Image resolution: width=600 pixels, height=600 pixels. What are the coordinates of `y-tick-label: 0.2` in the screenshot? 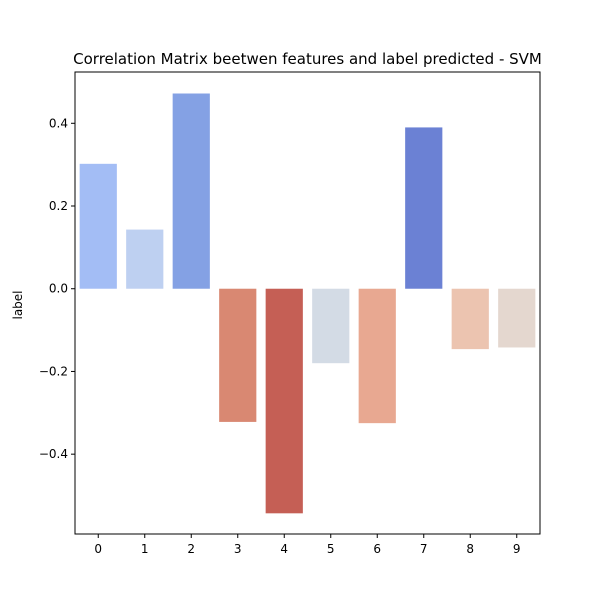 It's located at (58, 206).